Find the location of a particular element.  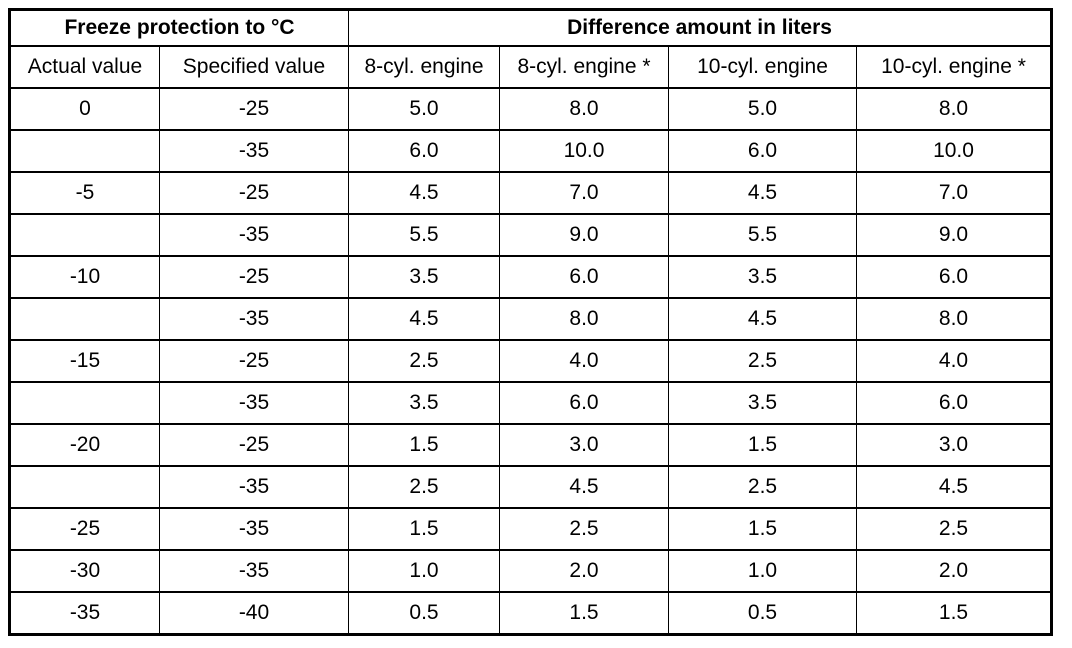

header-group-difference-amount: Difference amount in liters is located at coordinates (700, 27).